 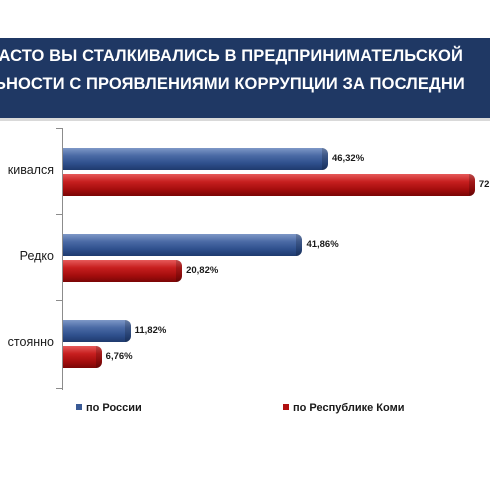 What do you see at coordinates (30, 170) in the screenshot?
I see `category-label: кивался` at bounding box center [30, 170].